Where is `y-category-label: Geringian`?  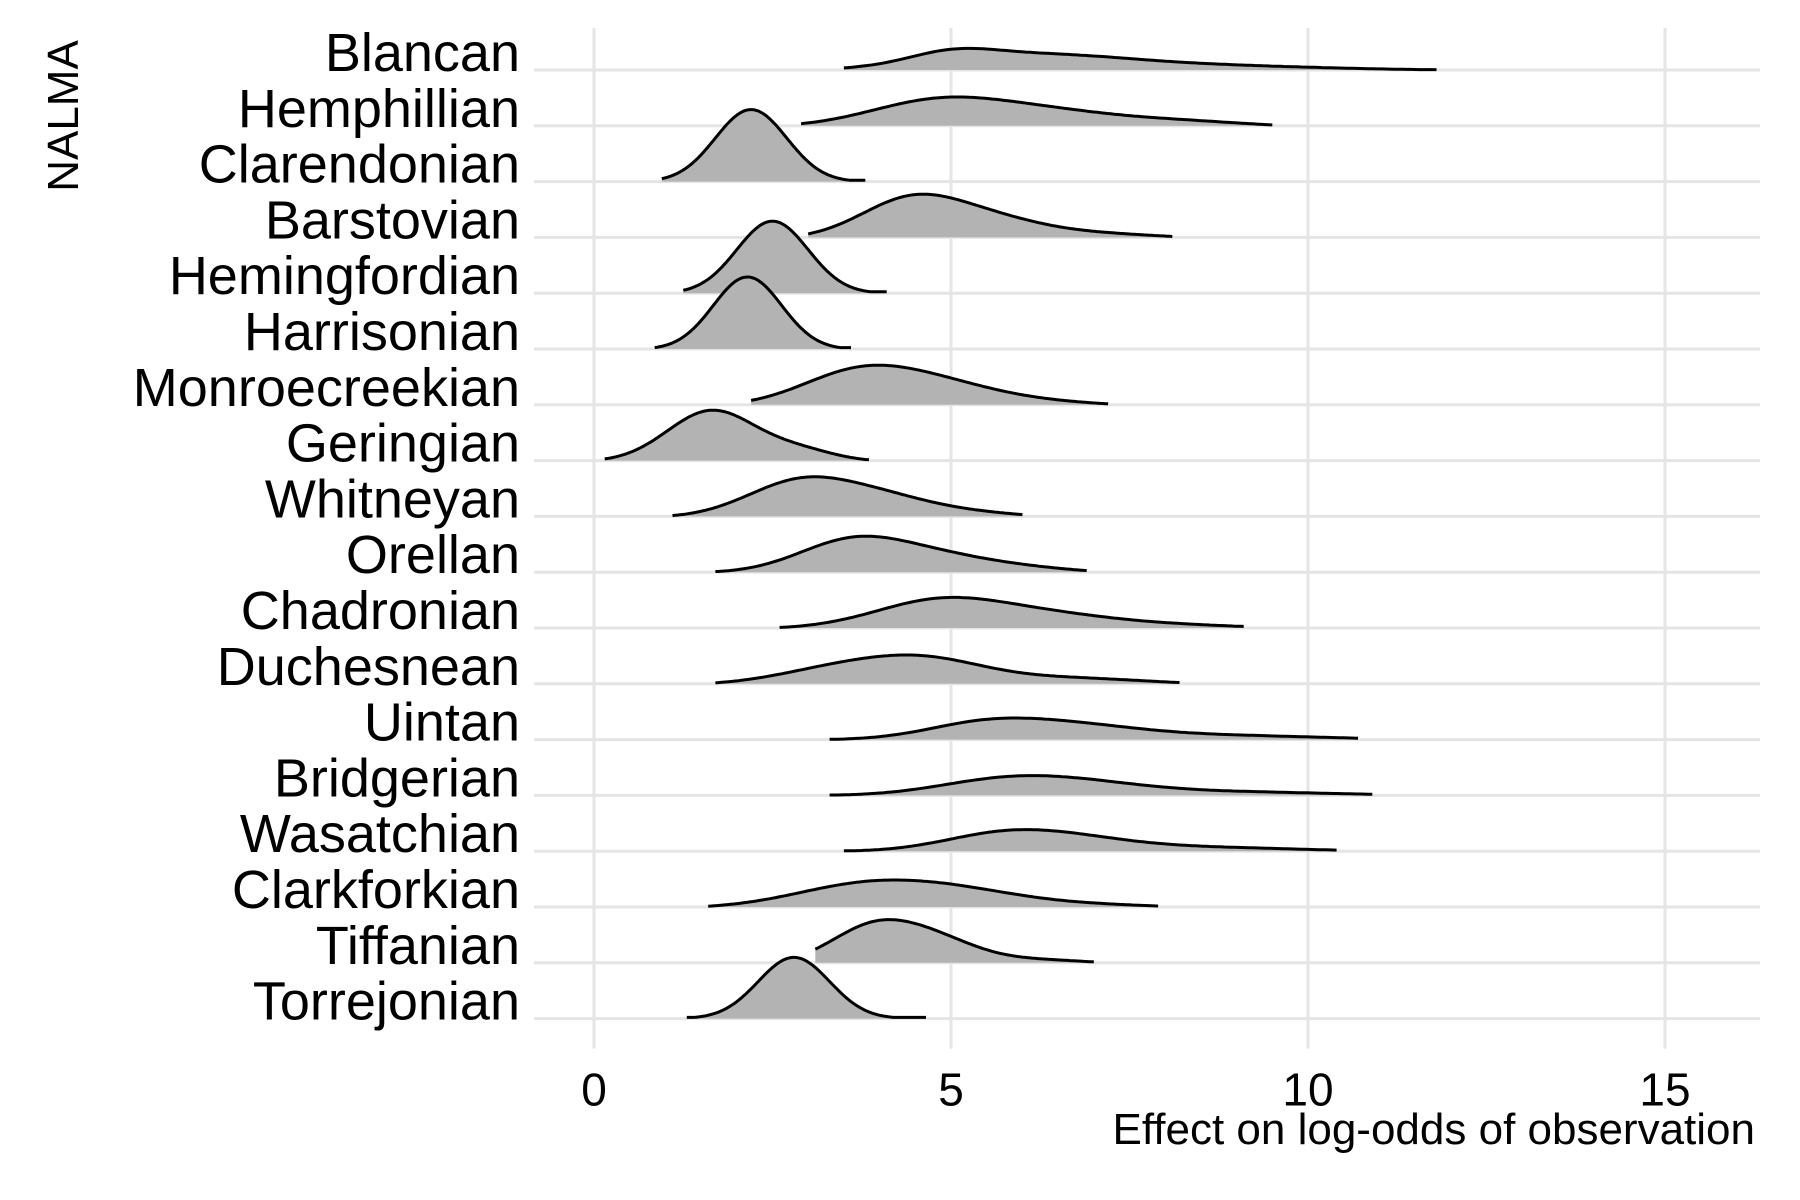 y-category-label: Geringian is located at coordinates (403, 444).